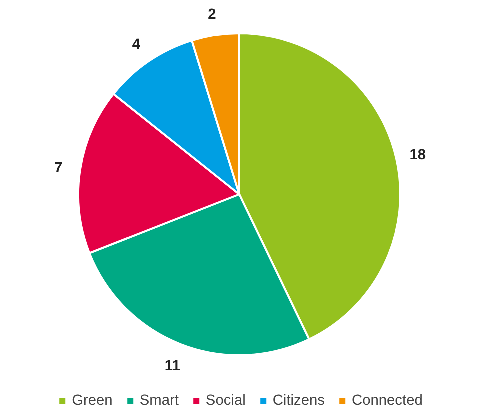 The image size is (480, 413). I want to click on data-label: 4, so click(137, 44).